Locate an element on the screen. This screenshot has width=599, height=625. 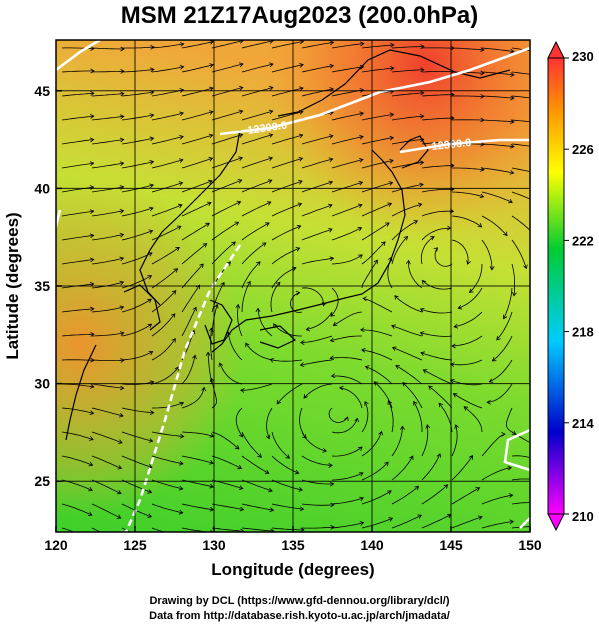
colorbar-tick-label: 214 is located at coordinates (583, 423).